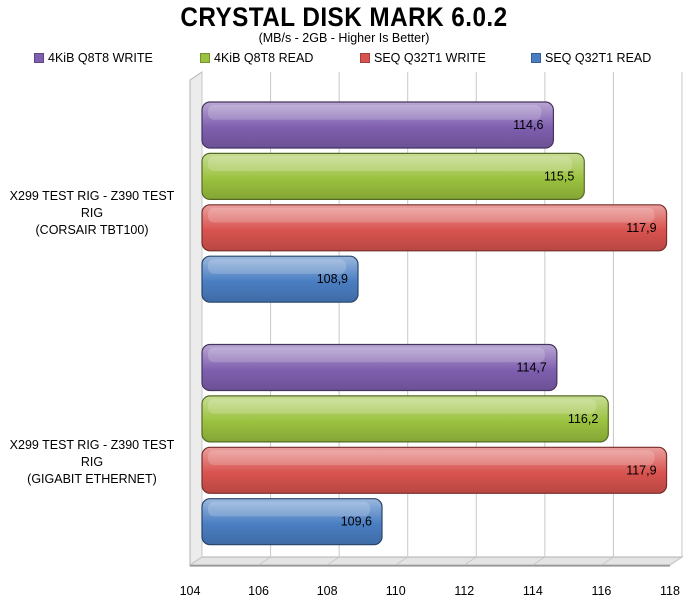 The height and width of the screenshot is (610, 688). I want to click on x-tick-label: 114, so click(532, 591).